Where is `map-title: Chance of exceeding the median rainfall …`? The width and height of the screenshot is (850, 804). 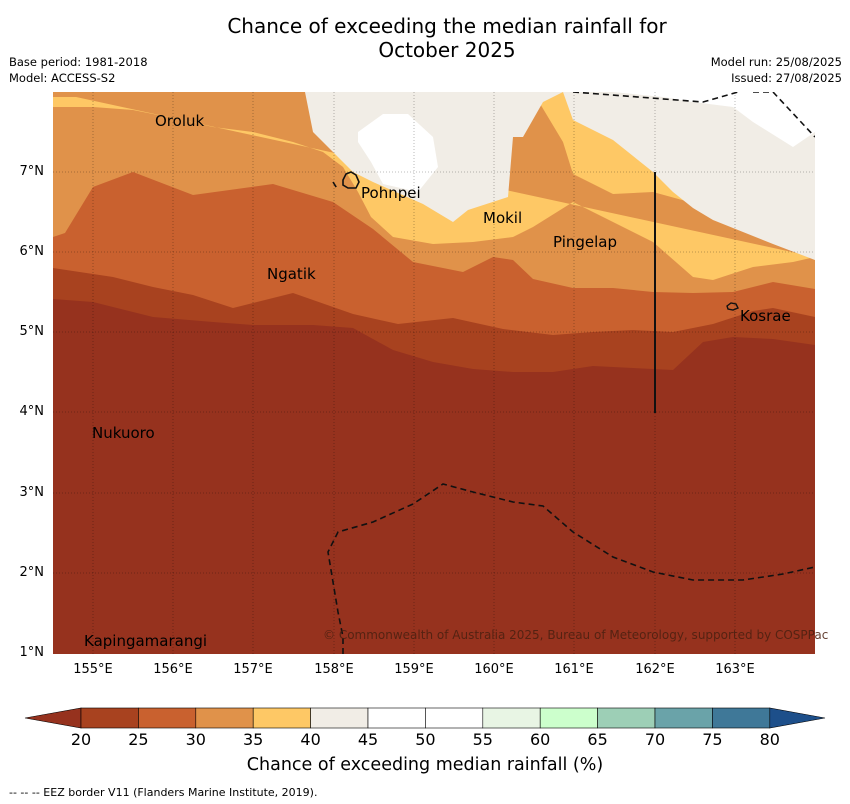 map-title: Chance of exceeding the median rainfall … is located at coordinates (425, 38).